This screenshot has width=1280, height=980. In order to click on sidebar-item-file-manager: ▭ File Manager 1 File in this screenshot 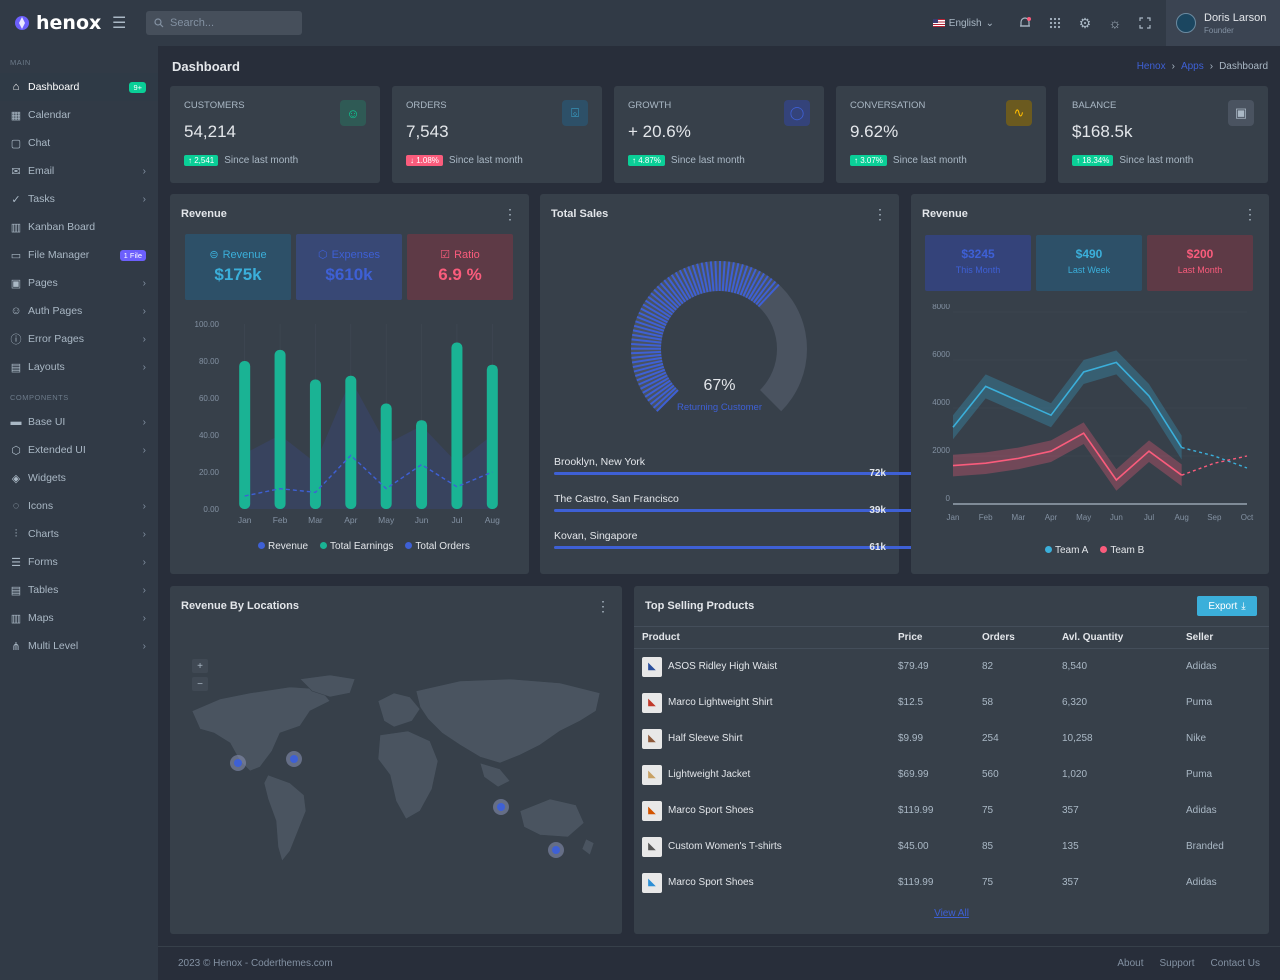, I will do `click(79, 255)`.